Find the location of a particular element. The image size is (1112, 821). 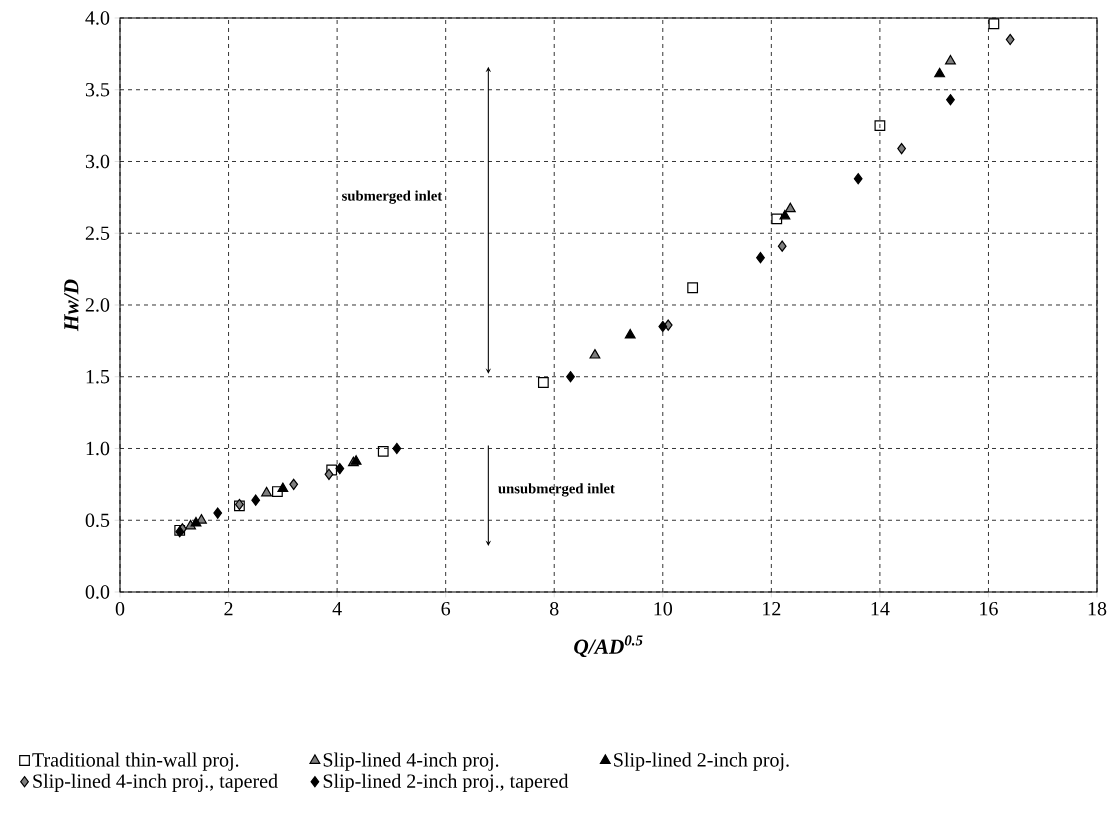

legend-label: Slip-lined 4-inch proj. is located at coordinates (411, 761).